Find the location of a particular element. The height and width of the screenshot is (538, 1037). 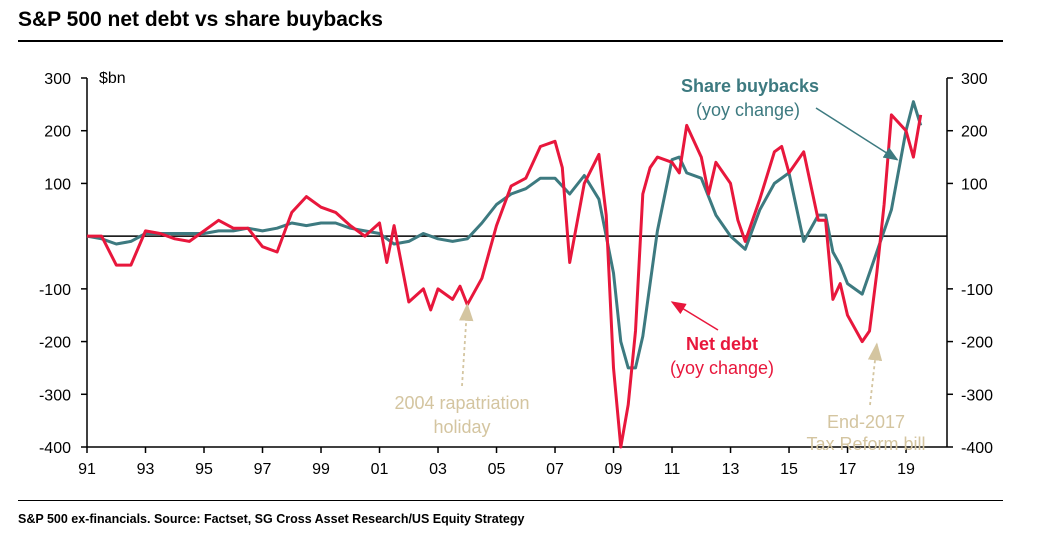

x-tick-label: 97 is located at coordinates (263, 469).